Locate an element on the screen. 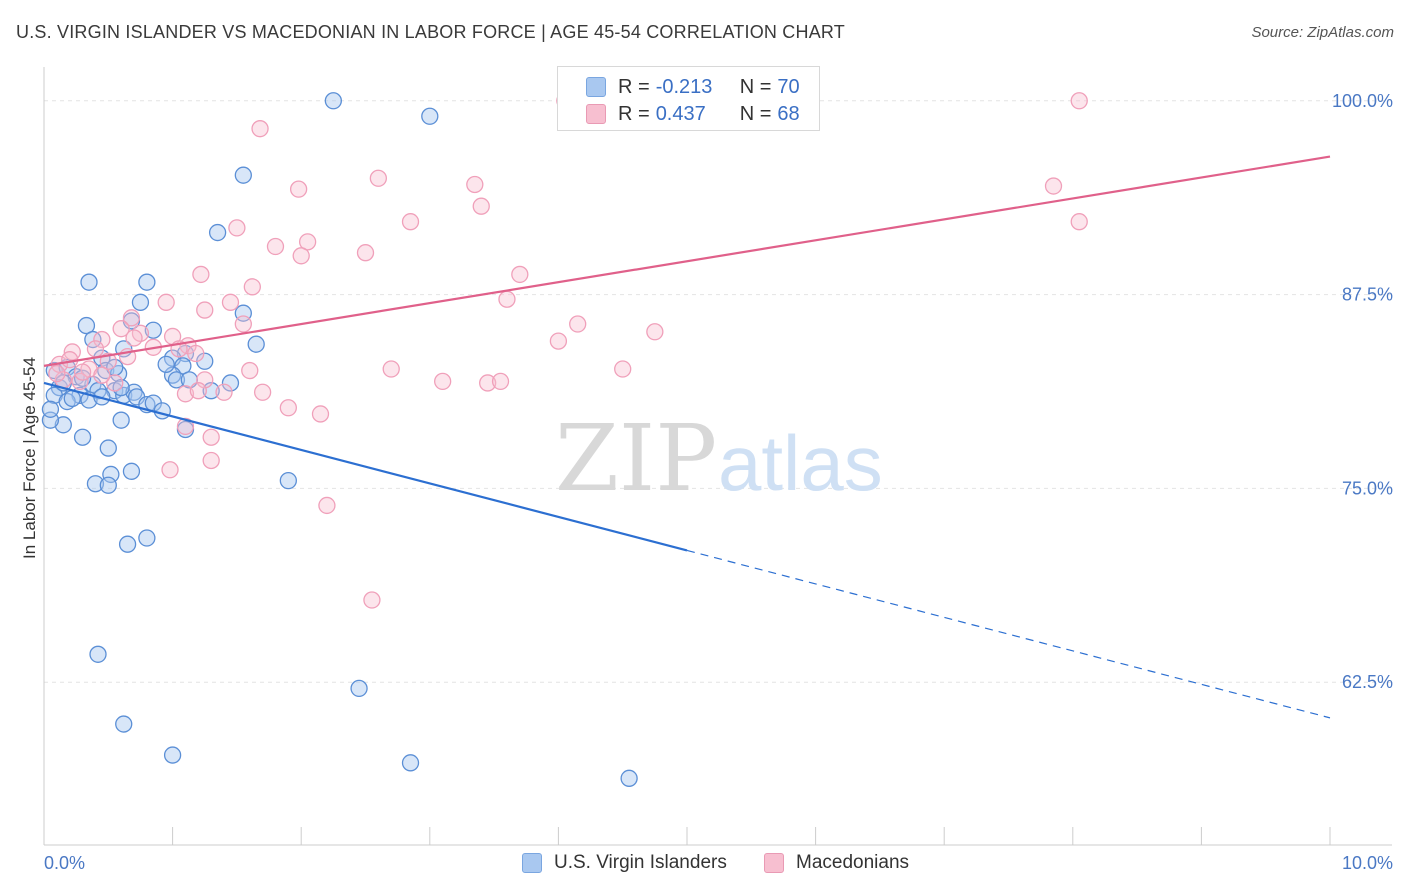 This screenshot has width=1406, height=892. r-value: 0.437 is located at coordinates (680, 113).